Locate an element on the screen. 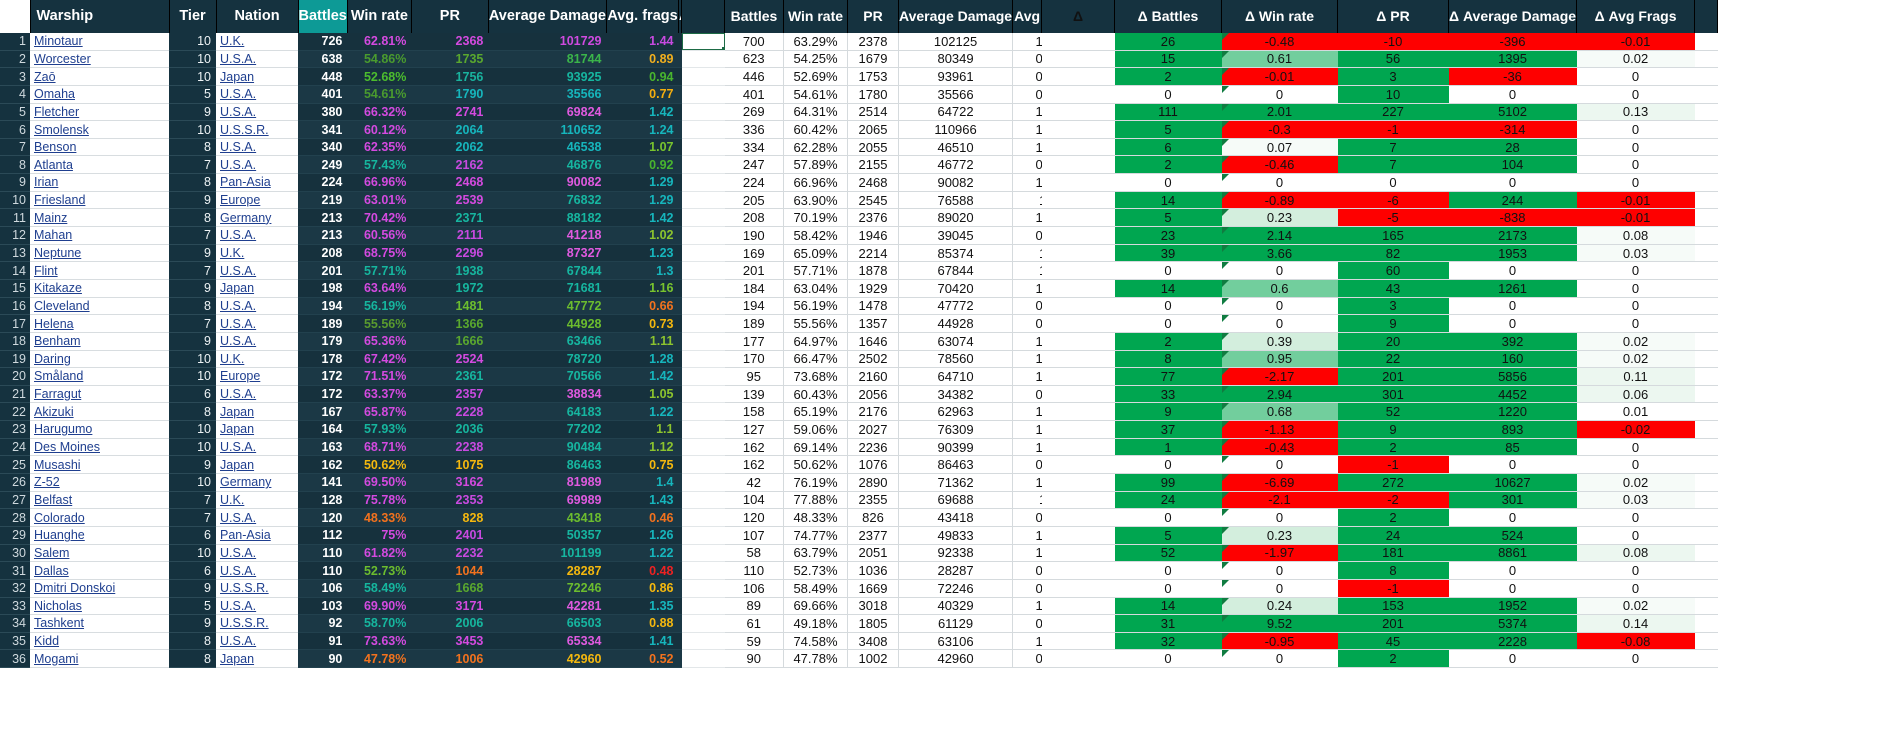 The width and height of the screenshot is (1877, 755). nation-cell: Pan-Asia is located at coordinates (257, 535).